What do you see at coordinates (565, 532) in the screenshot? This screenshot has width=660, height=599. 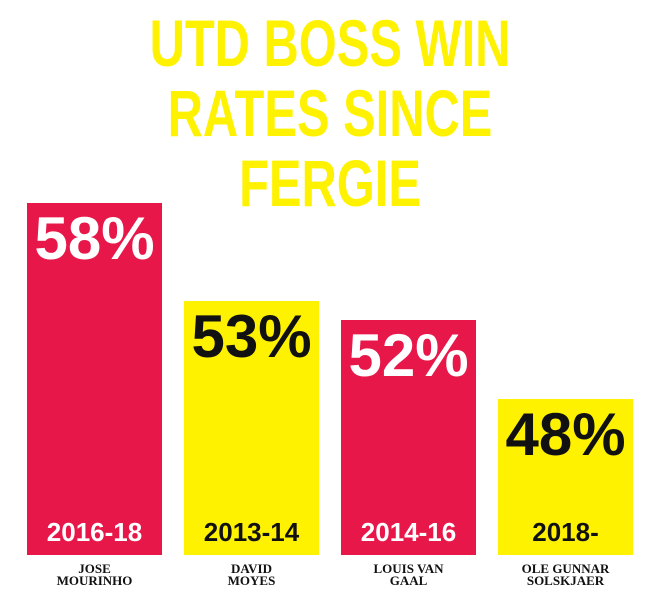 I see `period-label: 2018-` at bounding box center [565, 532].